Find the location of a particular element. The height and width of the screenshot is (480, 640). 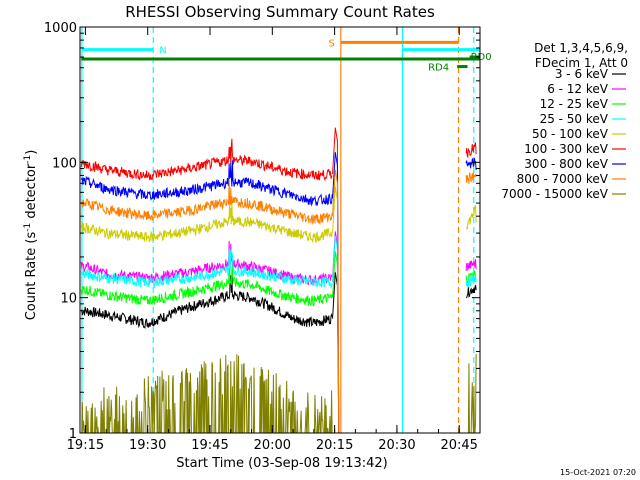

y-axis-label: Count Rate (s-1 detector-1) is located at coordinates (31, 235).